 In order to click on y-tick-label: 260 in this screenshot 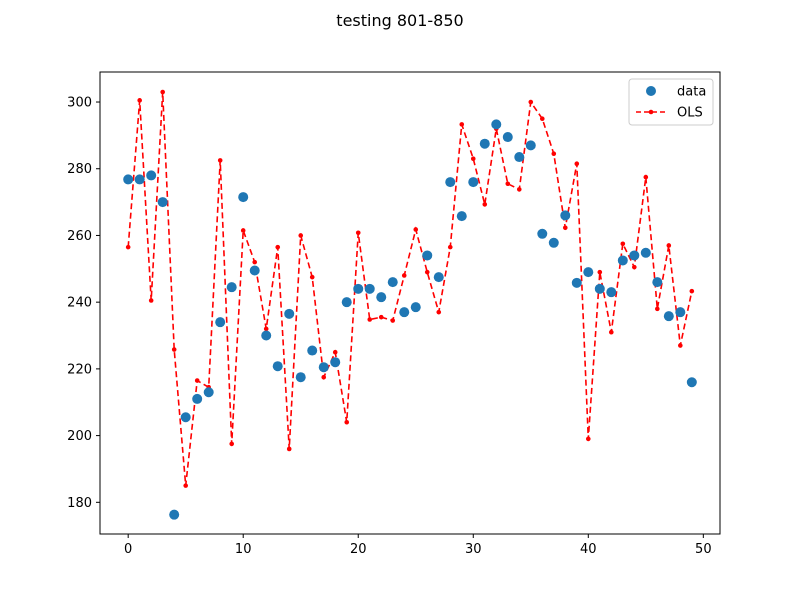, I will do `click(79, 236)`.